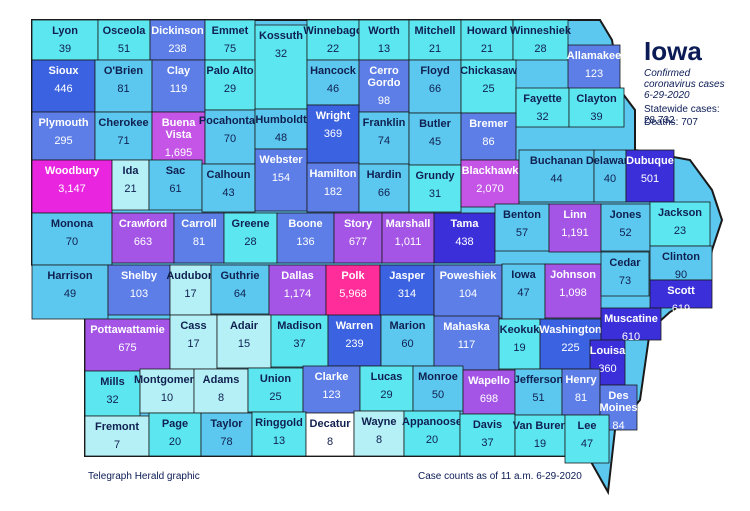 This screenshot has height=511, width=750. I want to click on county-linn: Linn 1,191, so click(575, 228).